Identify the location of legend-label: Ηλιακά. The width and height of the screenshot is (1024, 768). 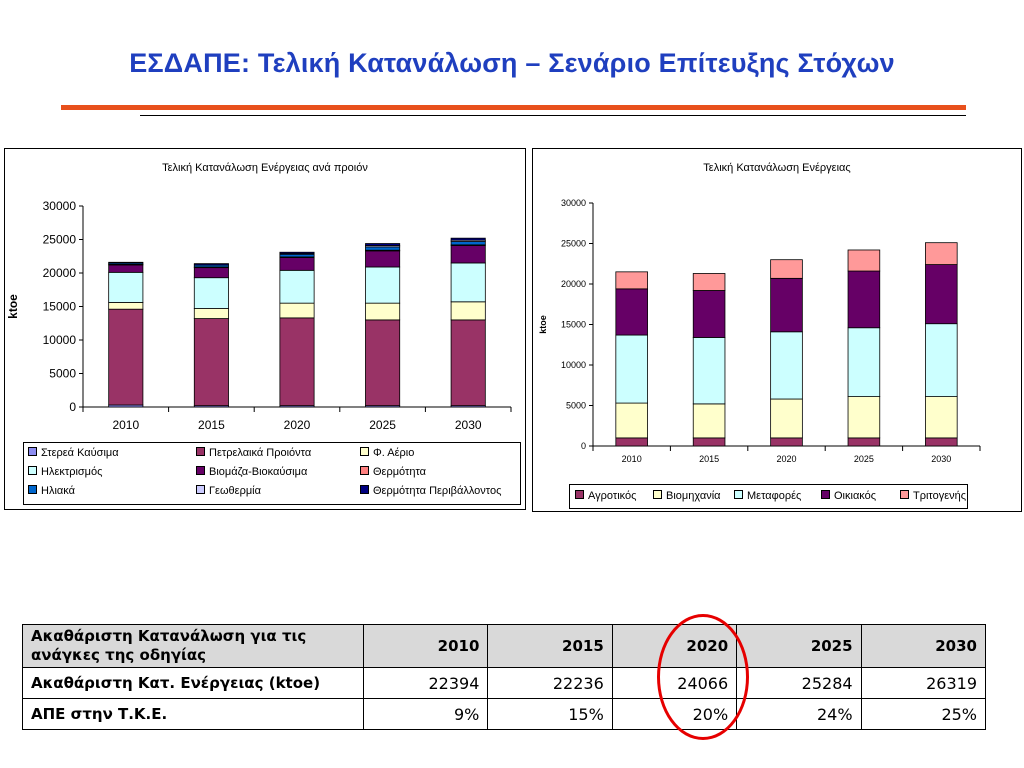
(58, 491).